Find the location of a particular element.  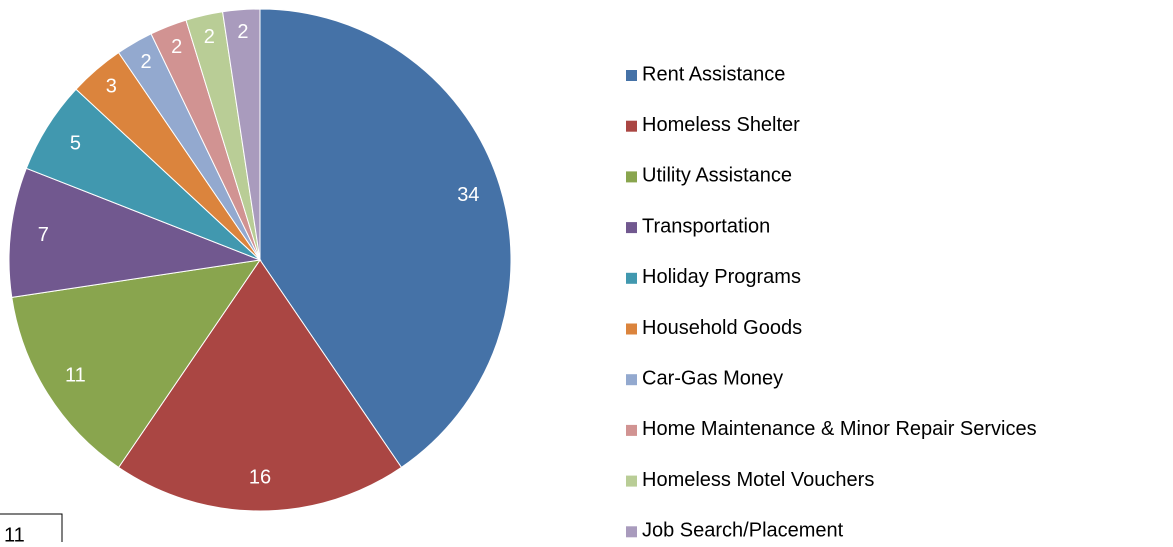

data-label: 16 is located at coordinates (260, 477).